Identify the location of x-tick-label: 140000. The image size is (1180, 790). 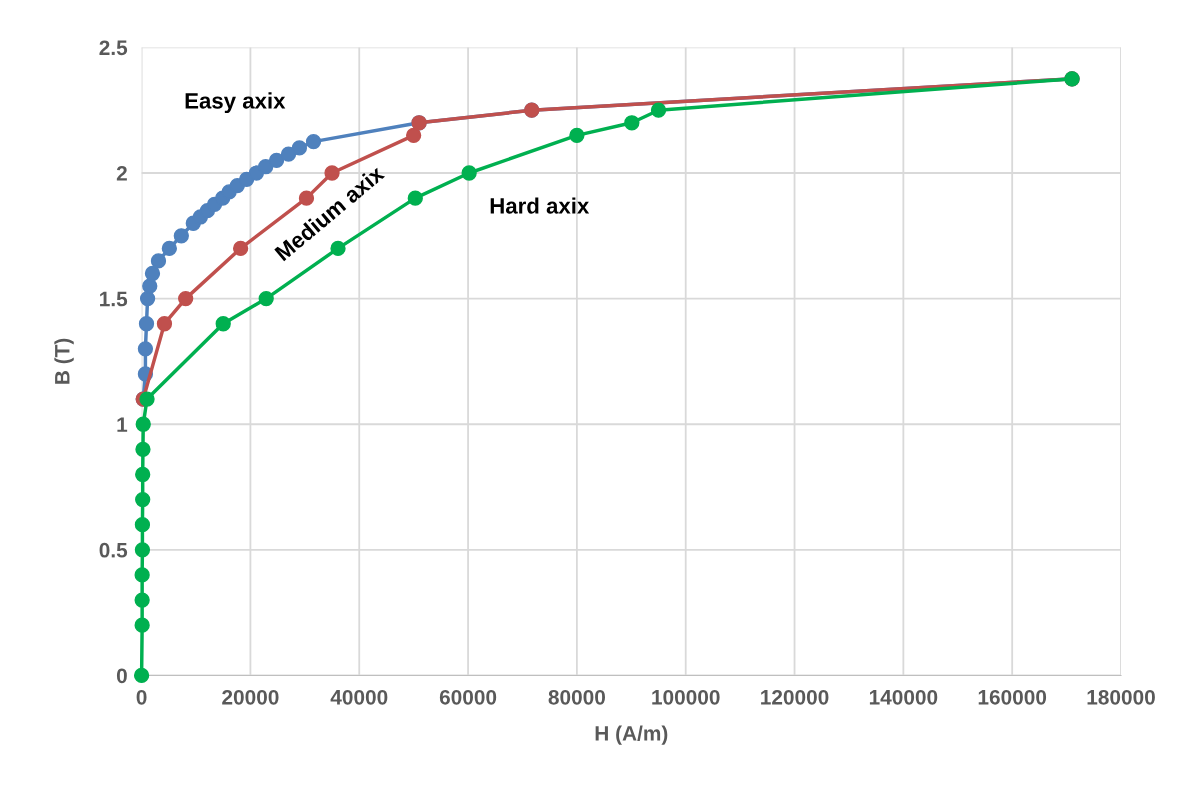
(903, 697).